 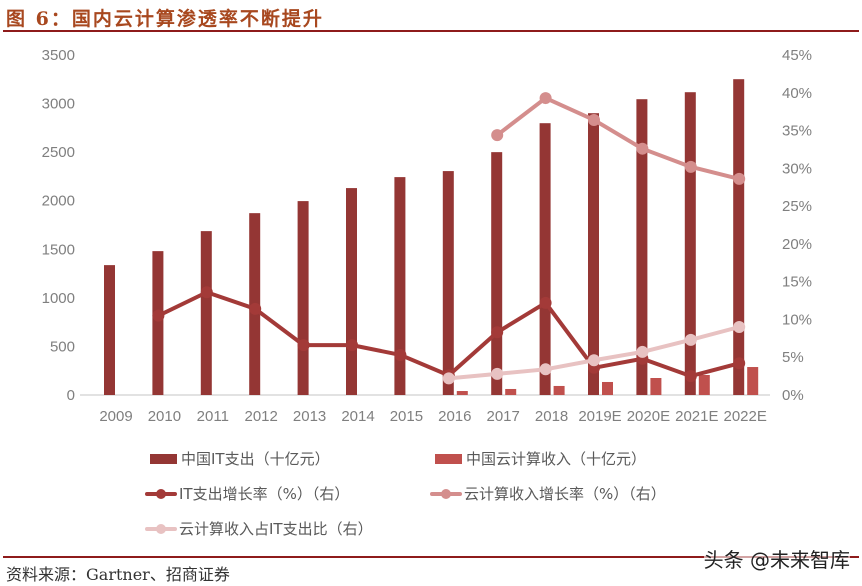 What do you see at coordinates (357, 416) in the screenshot?
I see `x-axis-tick: 2014` at bounding box center [357, 416].